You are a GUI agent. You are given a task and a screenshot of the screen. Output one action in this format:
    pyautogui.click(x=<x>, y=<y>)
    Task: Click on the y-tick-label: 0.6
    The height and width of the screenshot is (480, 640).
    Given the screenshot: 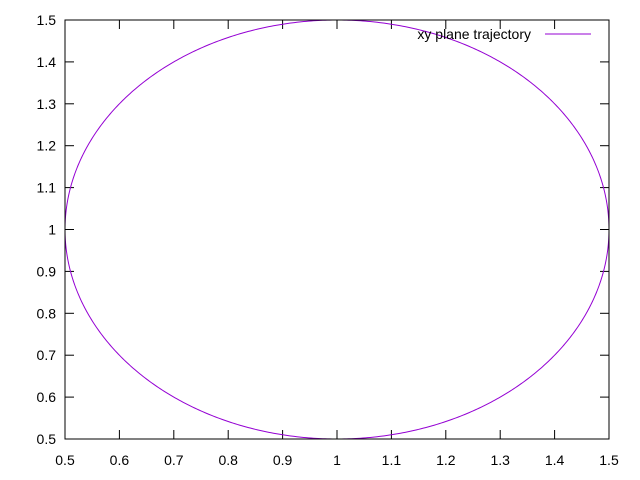 What is the action you would take?
    pyautogui.click(x=47, y=397)
    